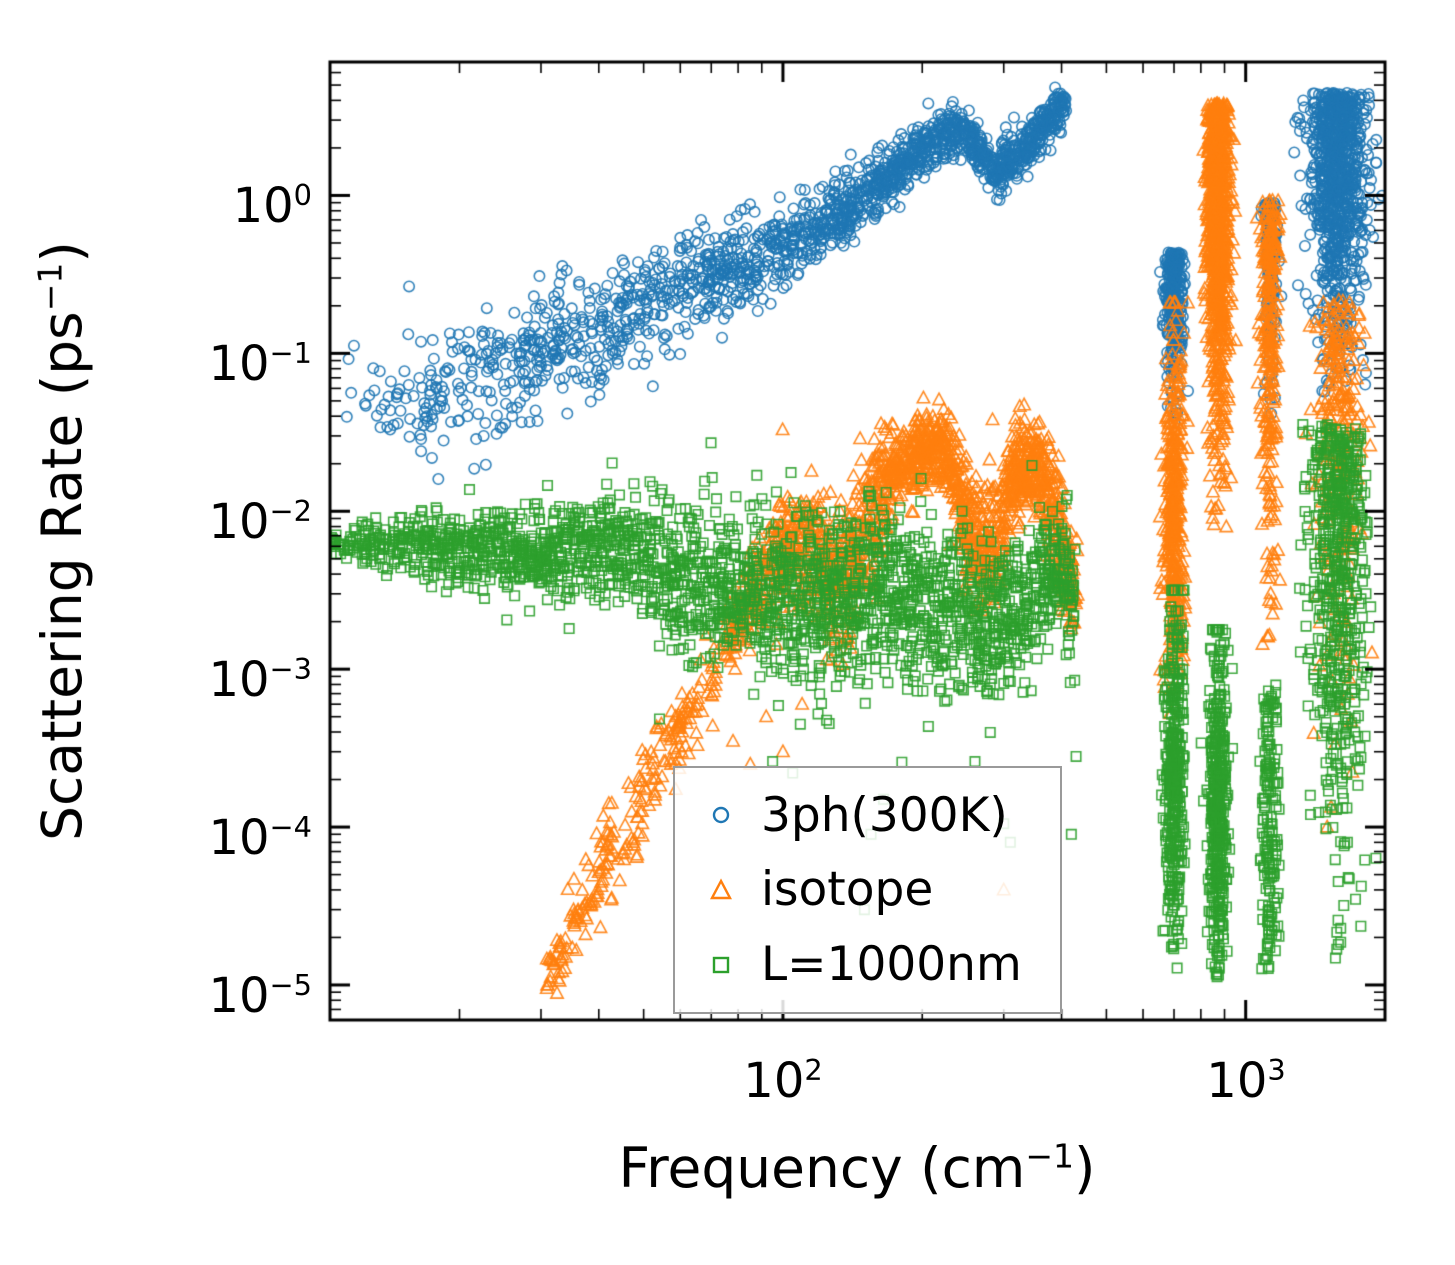  What do you see at coordinates (62, 541) in the screenshot?
I see `y-axis-label: Scattering Rate (ps−1)` at bounding box center [62, 541].